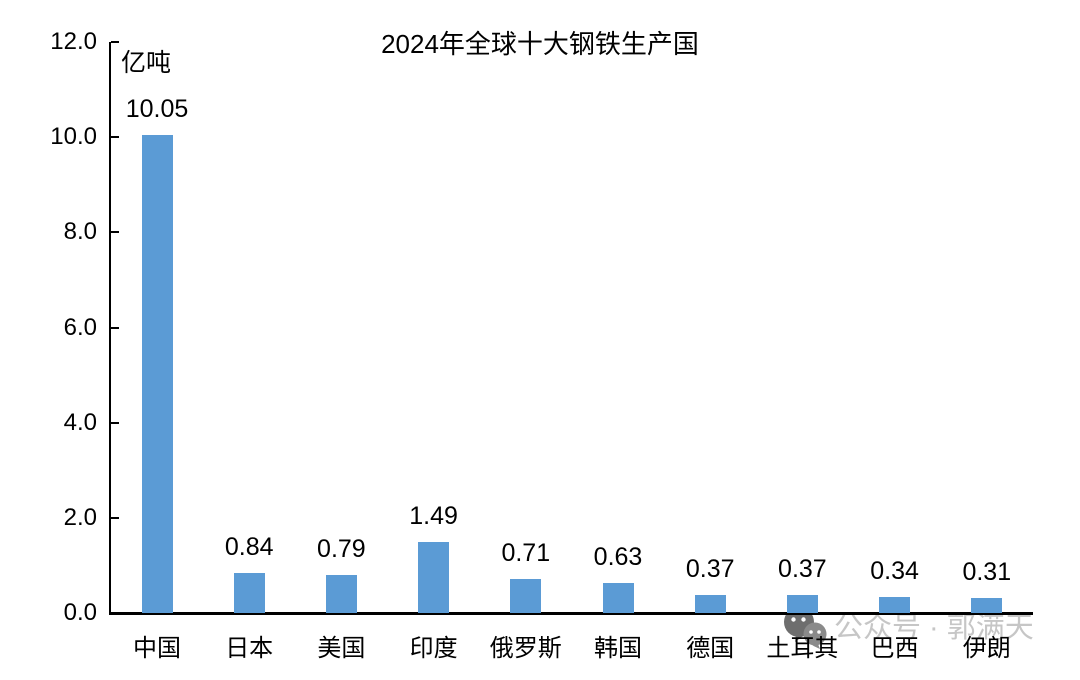  What do you see at coordinates (618, 648) in the screenshot?
I see `x-category-label: 韩国` at bounding box center [618, 648].